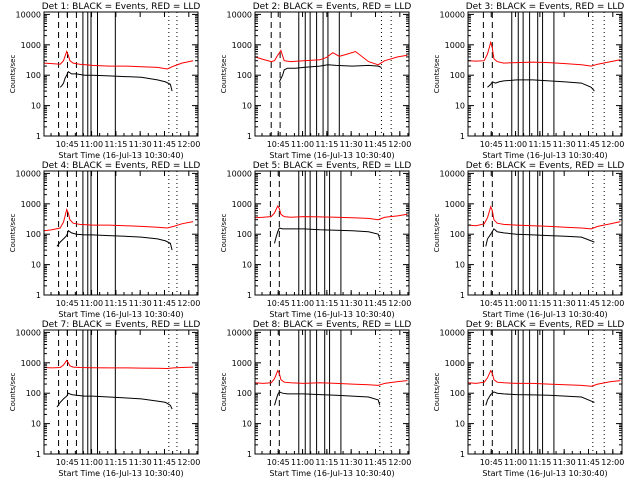 This screenshot has height=480, width=640. I want to click on panel-title: Det 2: BLACK = Events, RED = LLD, so click(332, 7).